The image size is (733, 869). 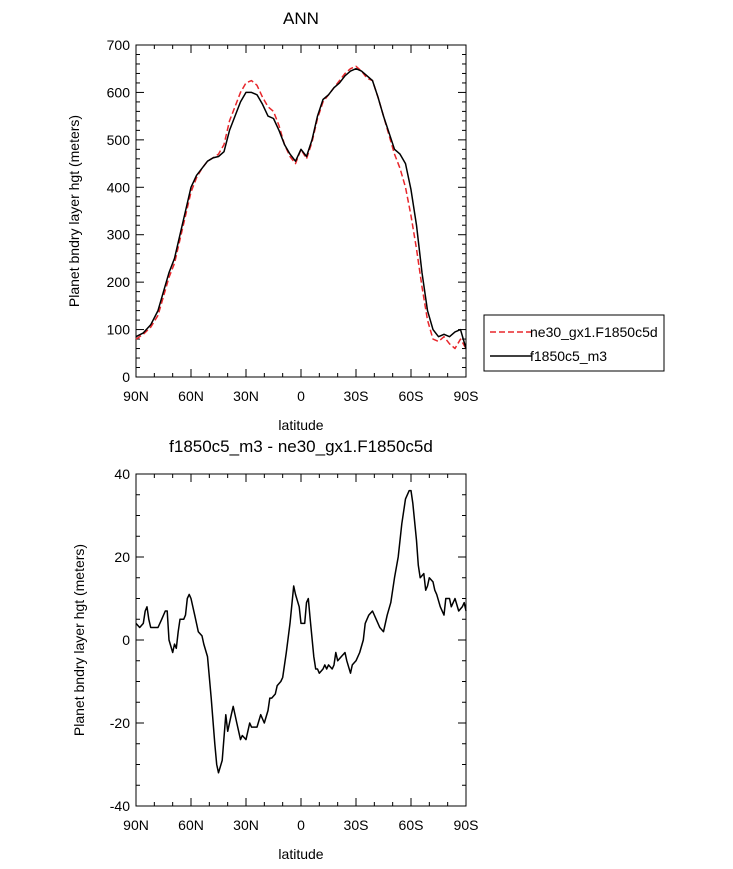 I want to click on series-line-ne30-gx1-f1850c5d, so click(x=301, y=207).